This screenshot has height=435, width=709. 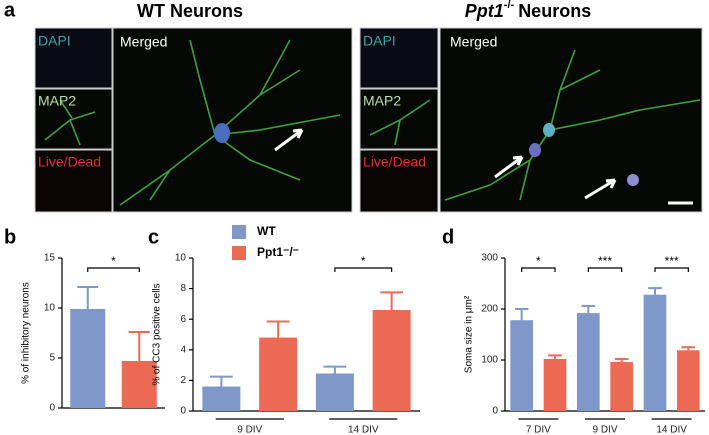 What do you see at coordinates (469, 334) in the screenshot?
I see `y-axis-label: Soma size in μm²` at bounding box center [469, 334].